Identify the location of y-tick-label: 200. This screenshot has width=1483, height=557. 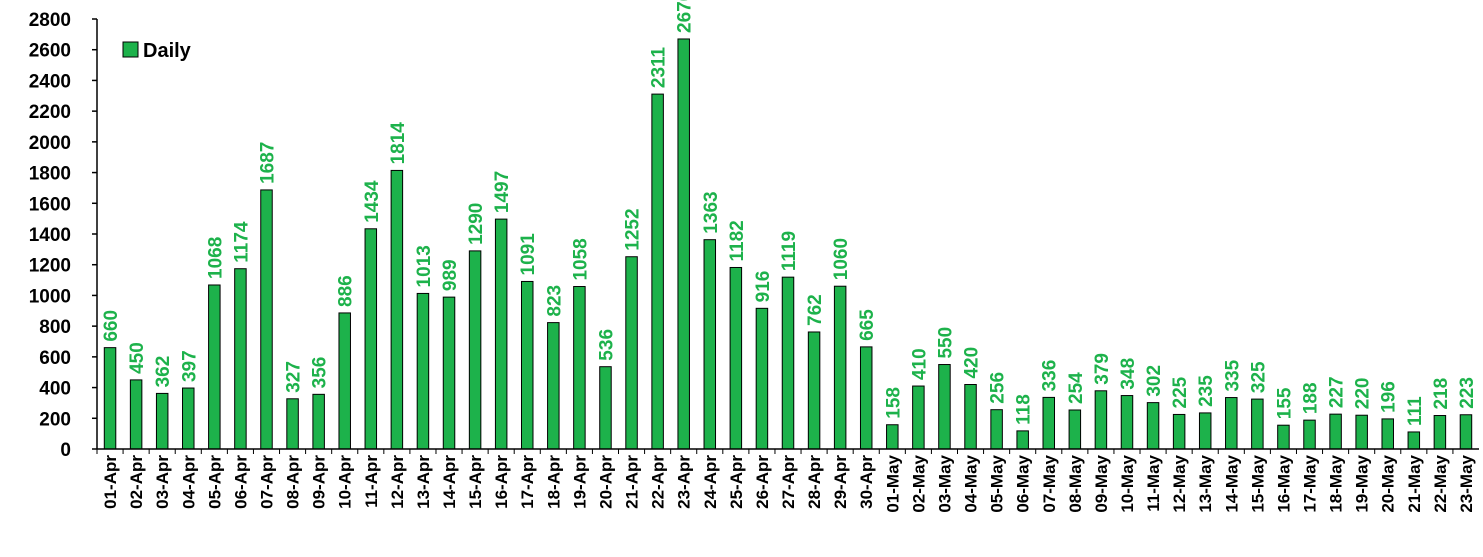
(55, 419).